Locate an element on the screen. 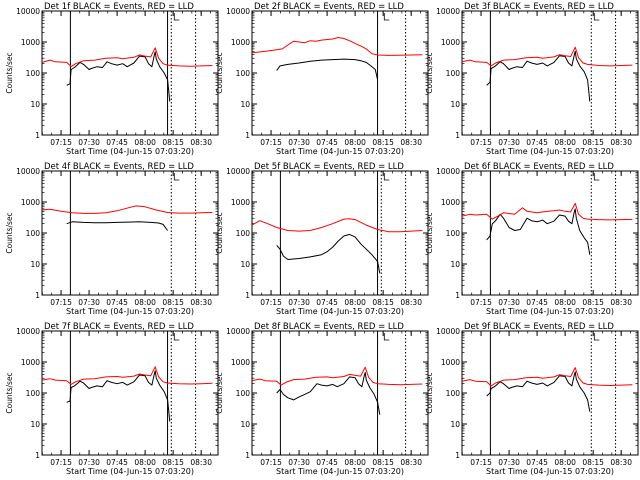 This screenshot has width=640, height=480. panel-title: Det 6f BLACK = Events, RED = LLD is located at coordinates (539, 167).